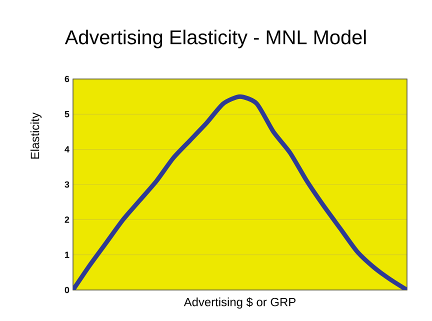 Image resolution: width=432 pixels, height=321 pixels. Describe the element at coordinates (67, 114) in the screenshot. I see `y-tick-label: 5` at that location.